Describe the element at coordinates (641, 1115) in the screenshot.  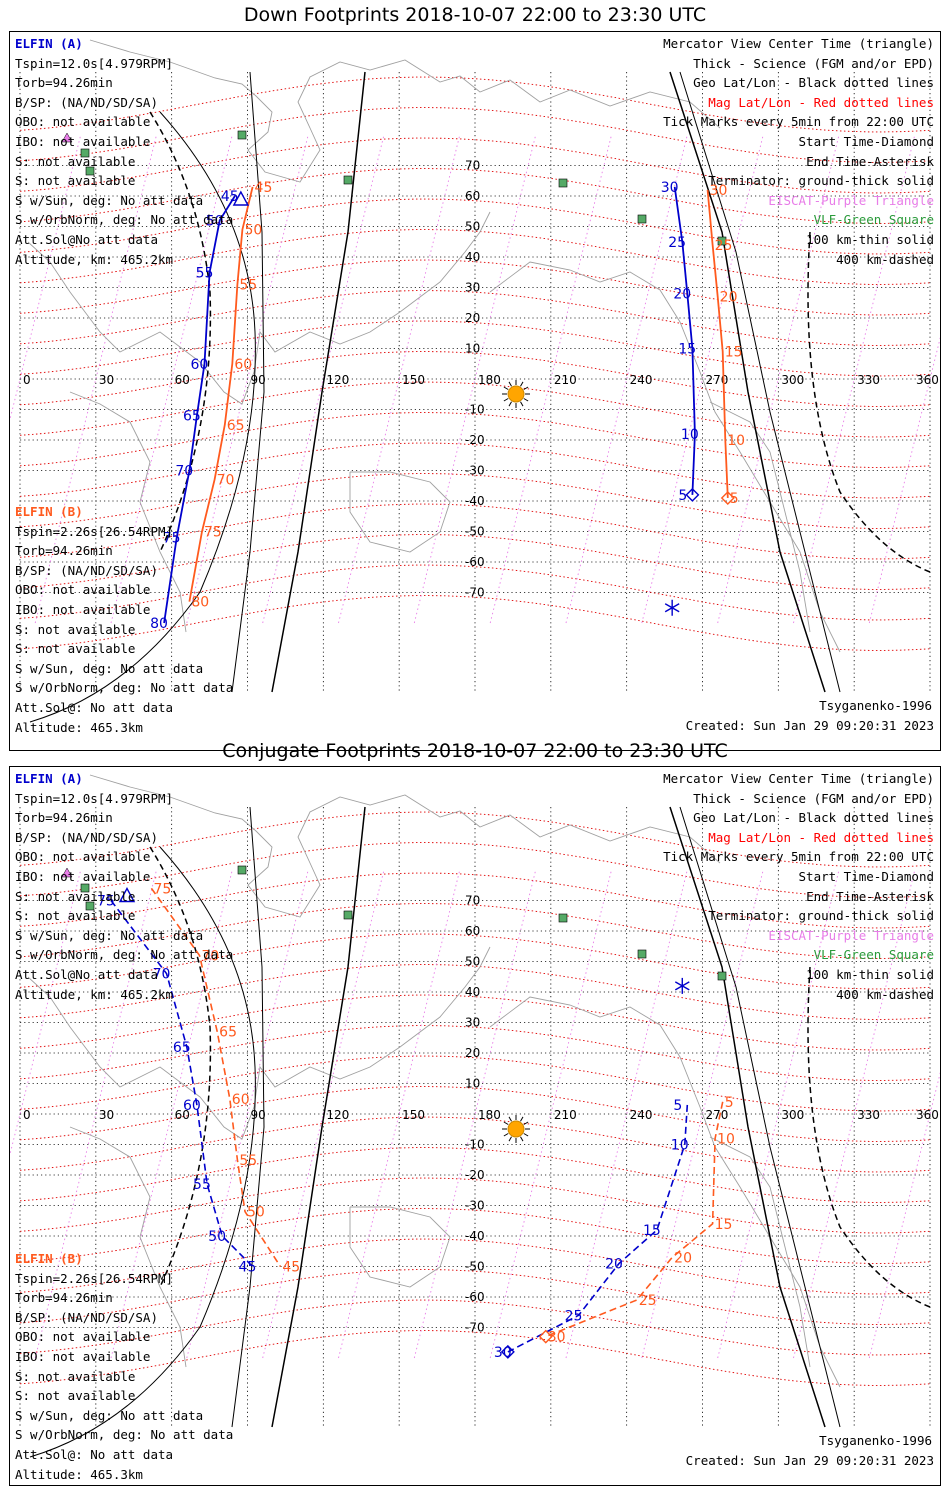
I see `lon-tick-label: 240` at that location.